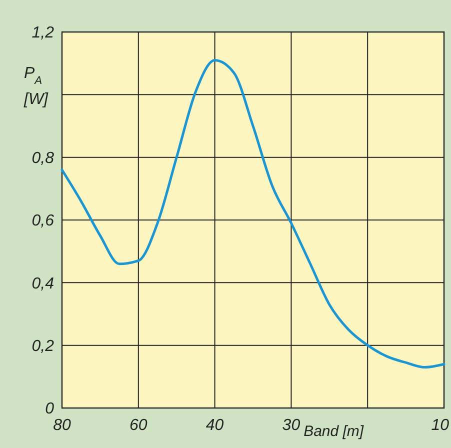 This screenshot has height=448, width=451. I want to click on x-tick-label: 30, so click(291, 425).